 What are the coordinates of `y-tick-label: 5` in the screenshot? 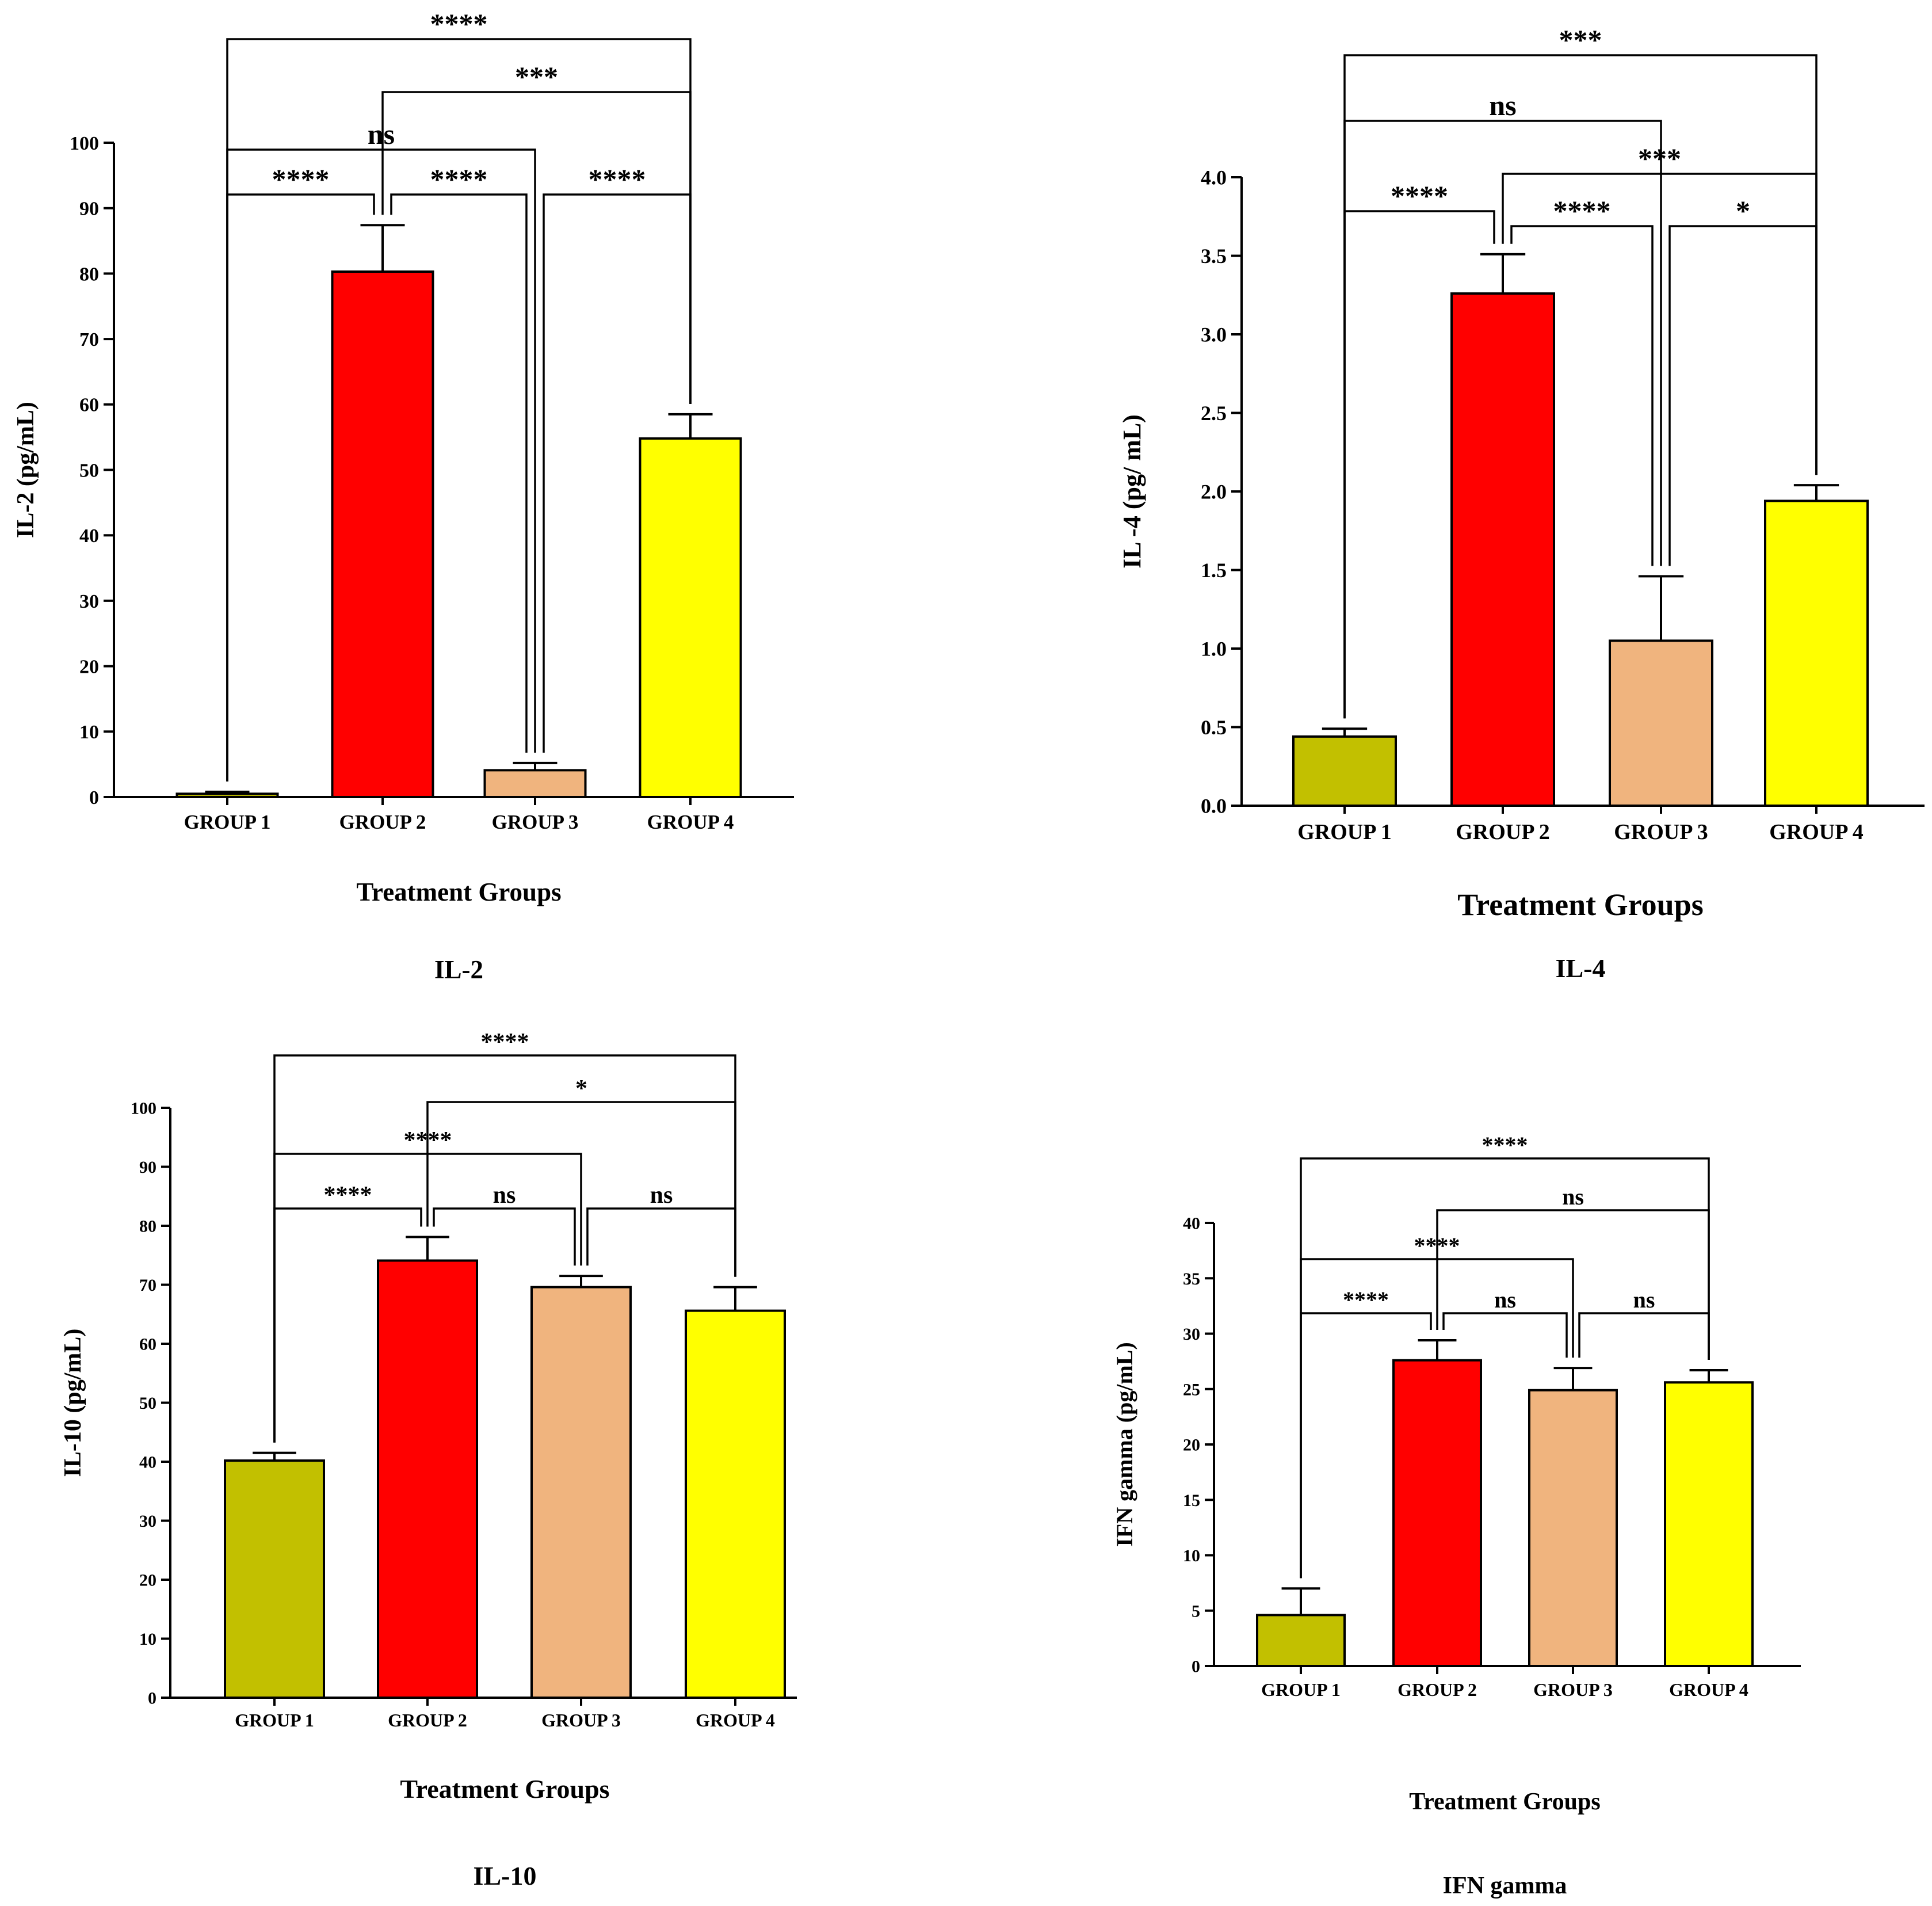 It's located at (1196, 1611).